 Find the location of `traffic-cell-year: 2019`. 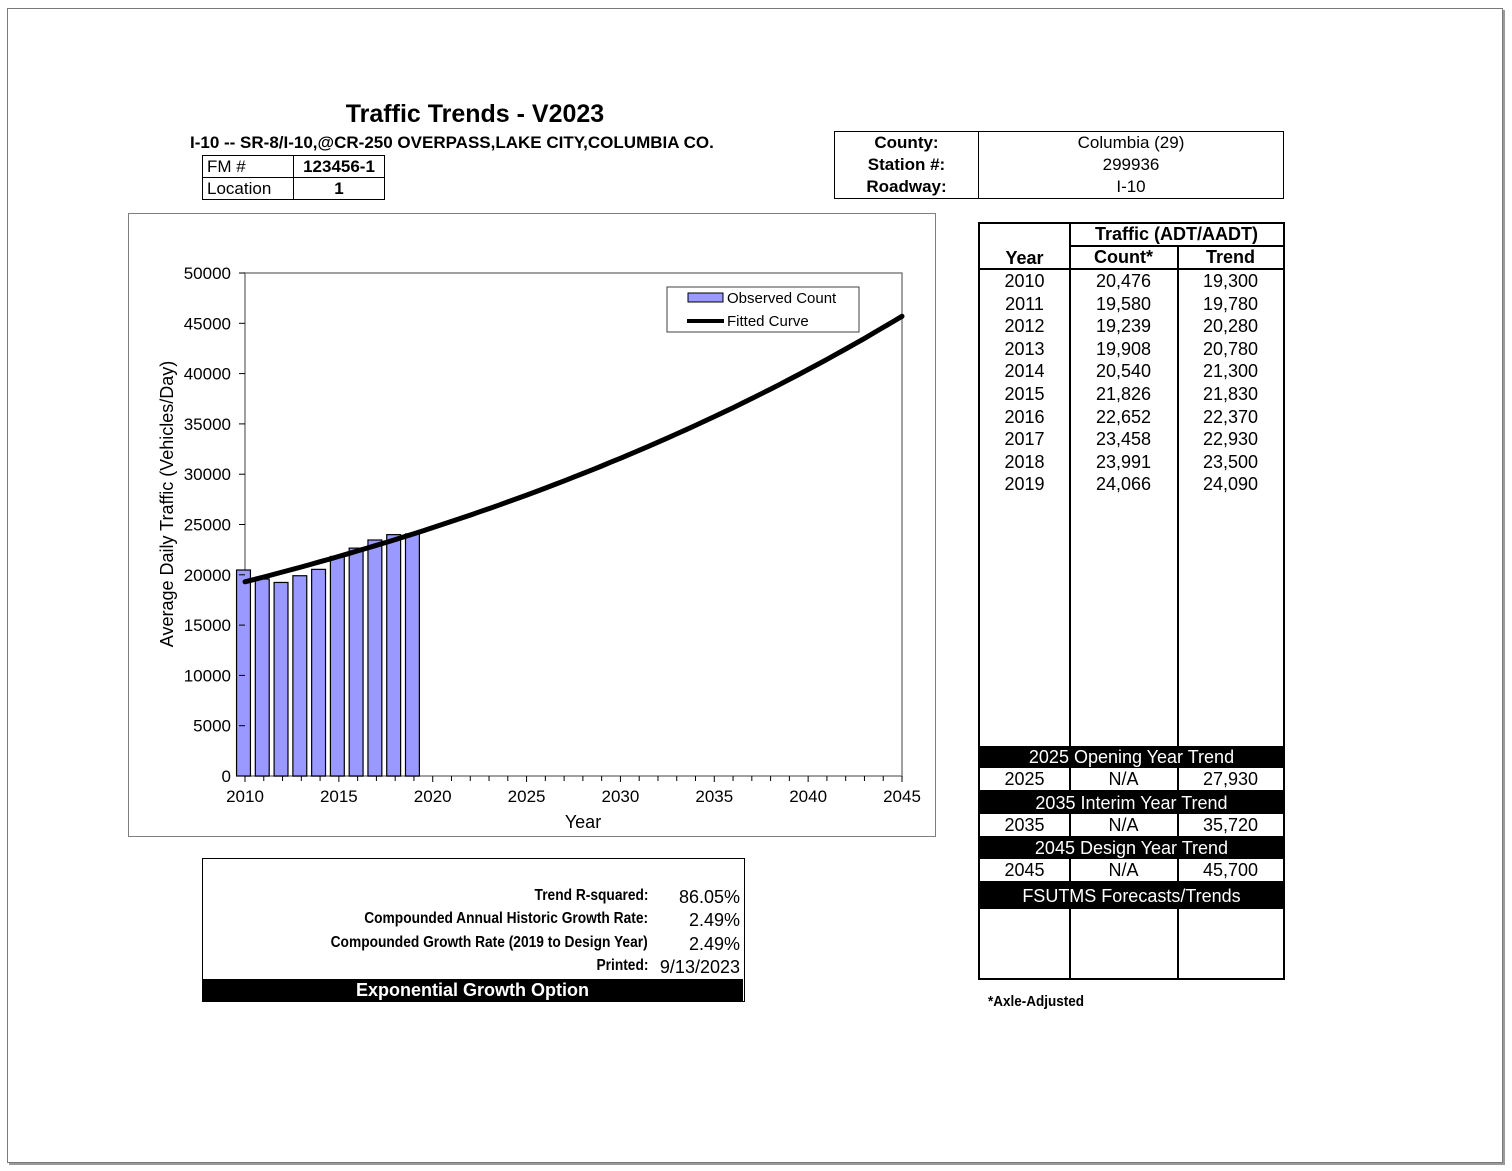

traffic-cell-year: 2019 is located at coordinates (1024, 484).